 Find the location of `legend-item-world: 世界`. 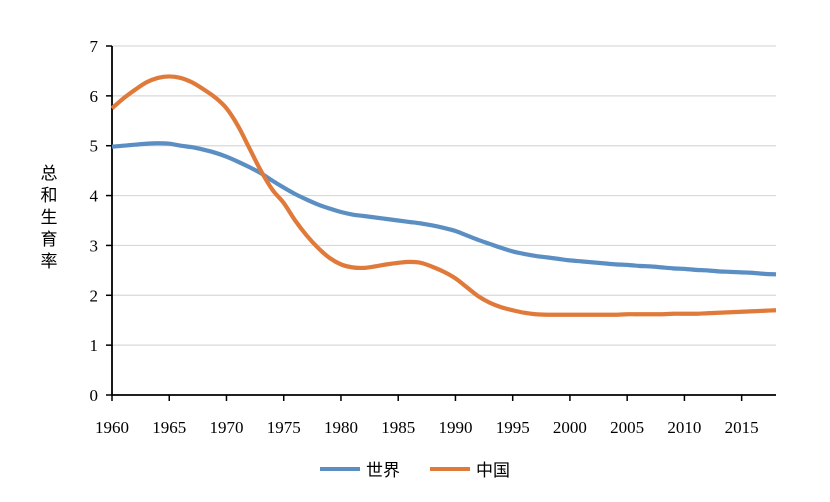

legend-item-world: 世界 is located at coordinates (360, 468).